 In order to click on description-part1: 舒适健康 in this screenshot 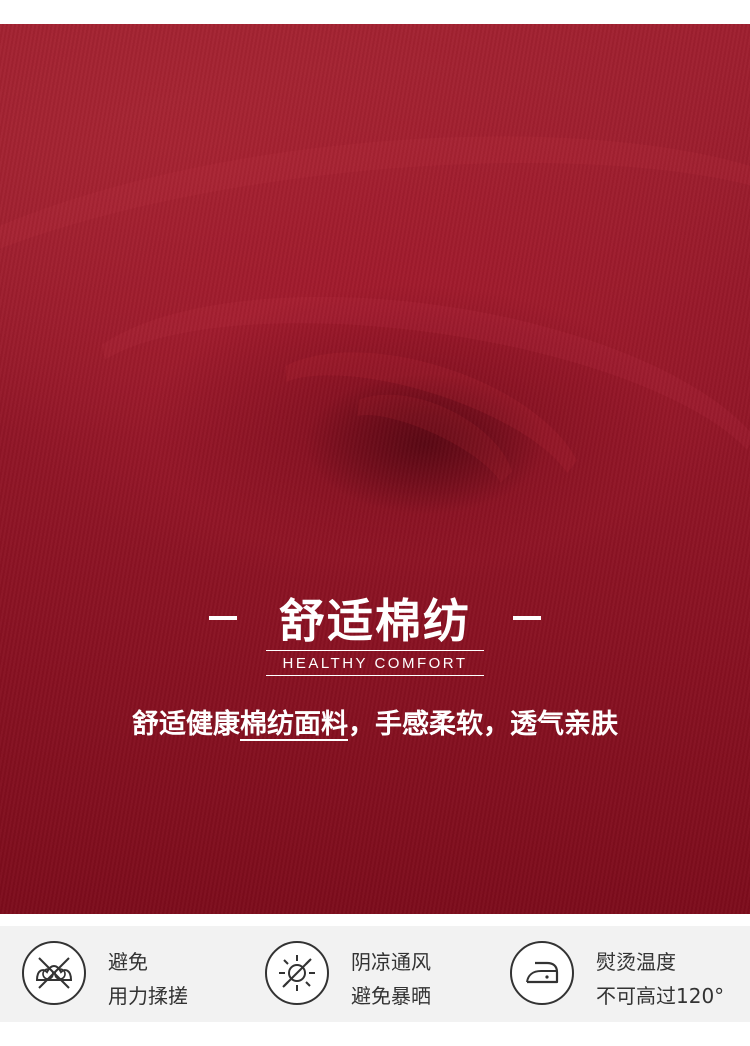, I will do `click(186, 724)`.